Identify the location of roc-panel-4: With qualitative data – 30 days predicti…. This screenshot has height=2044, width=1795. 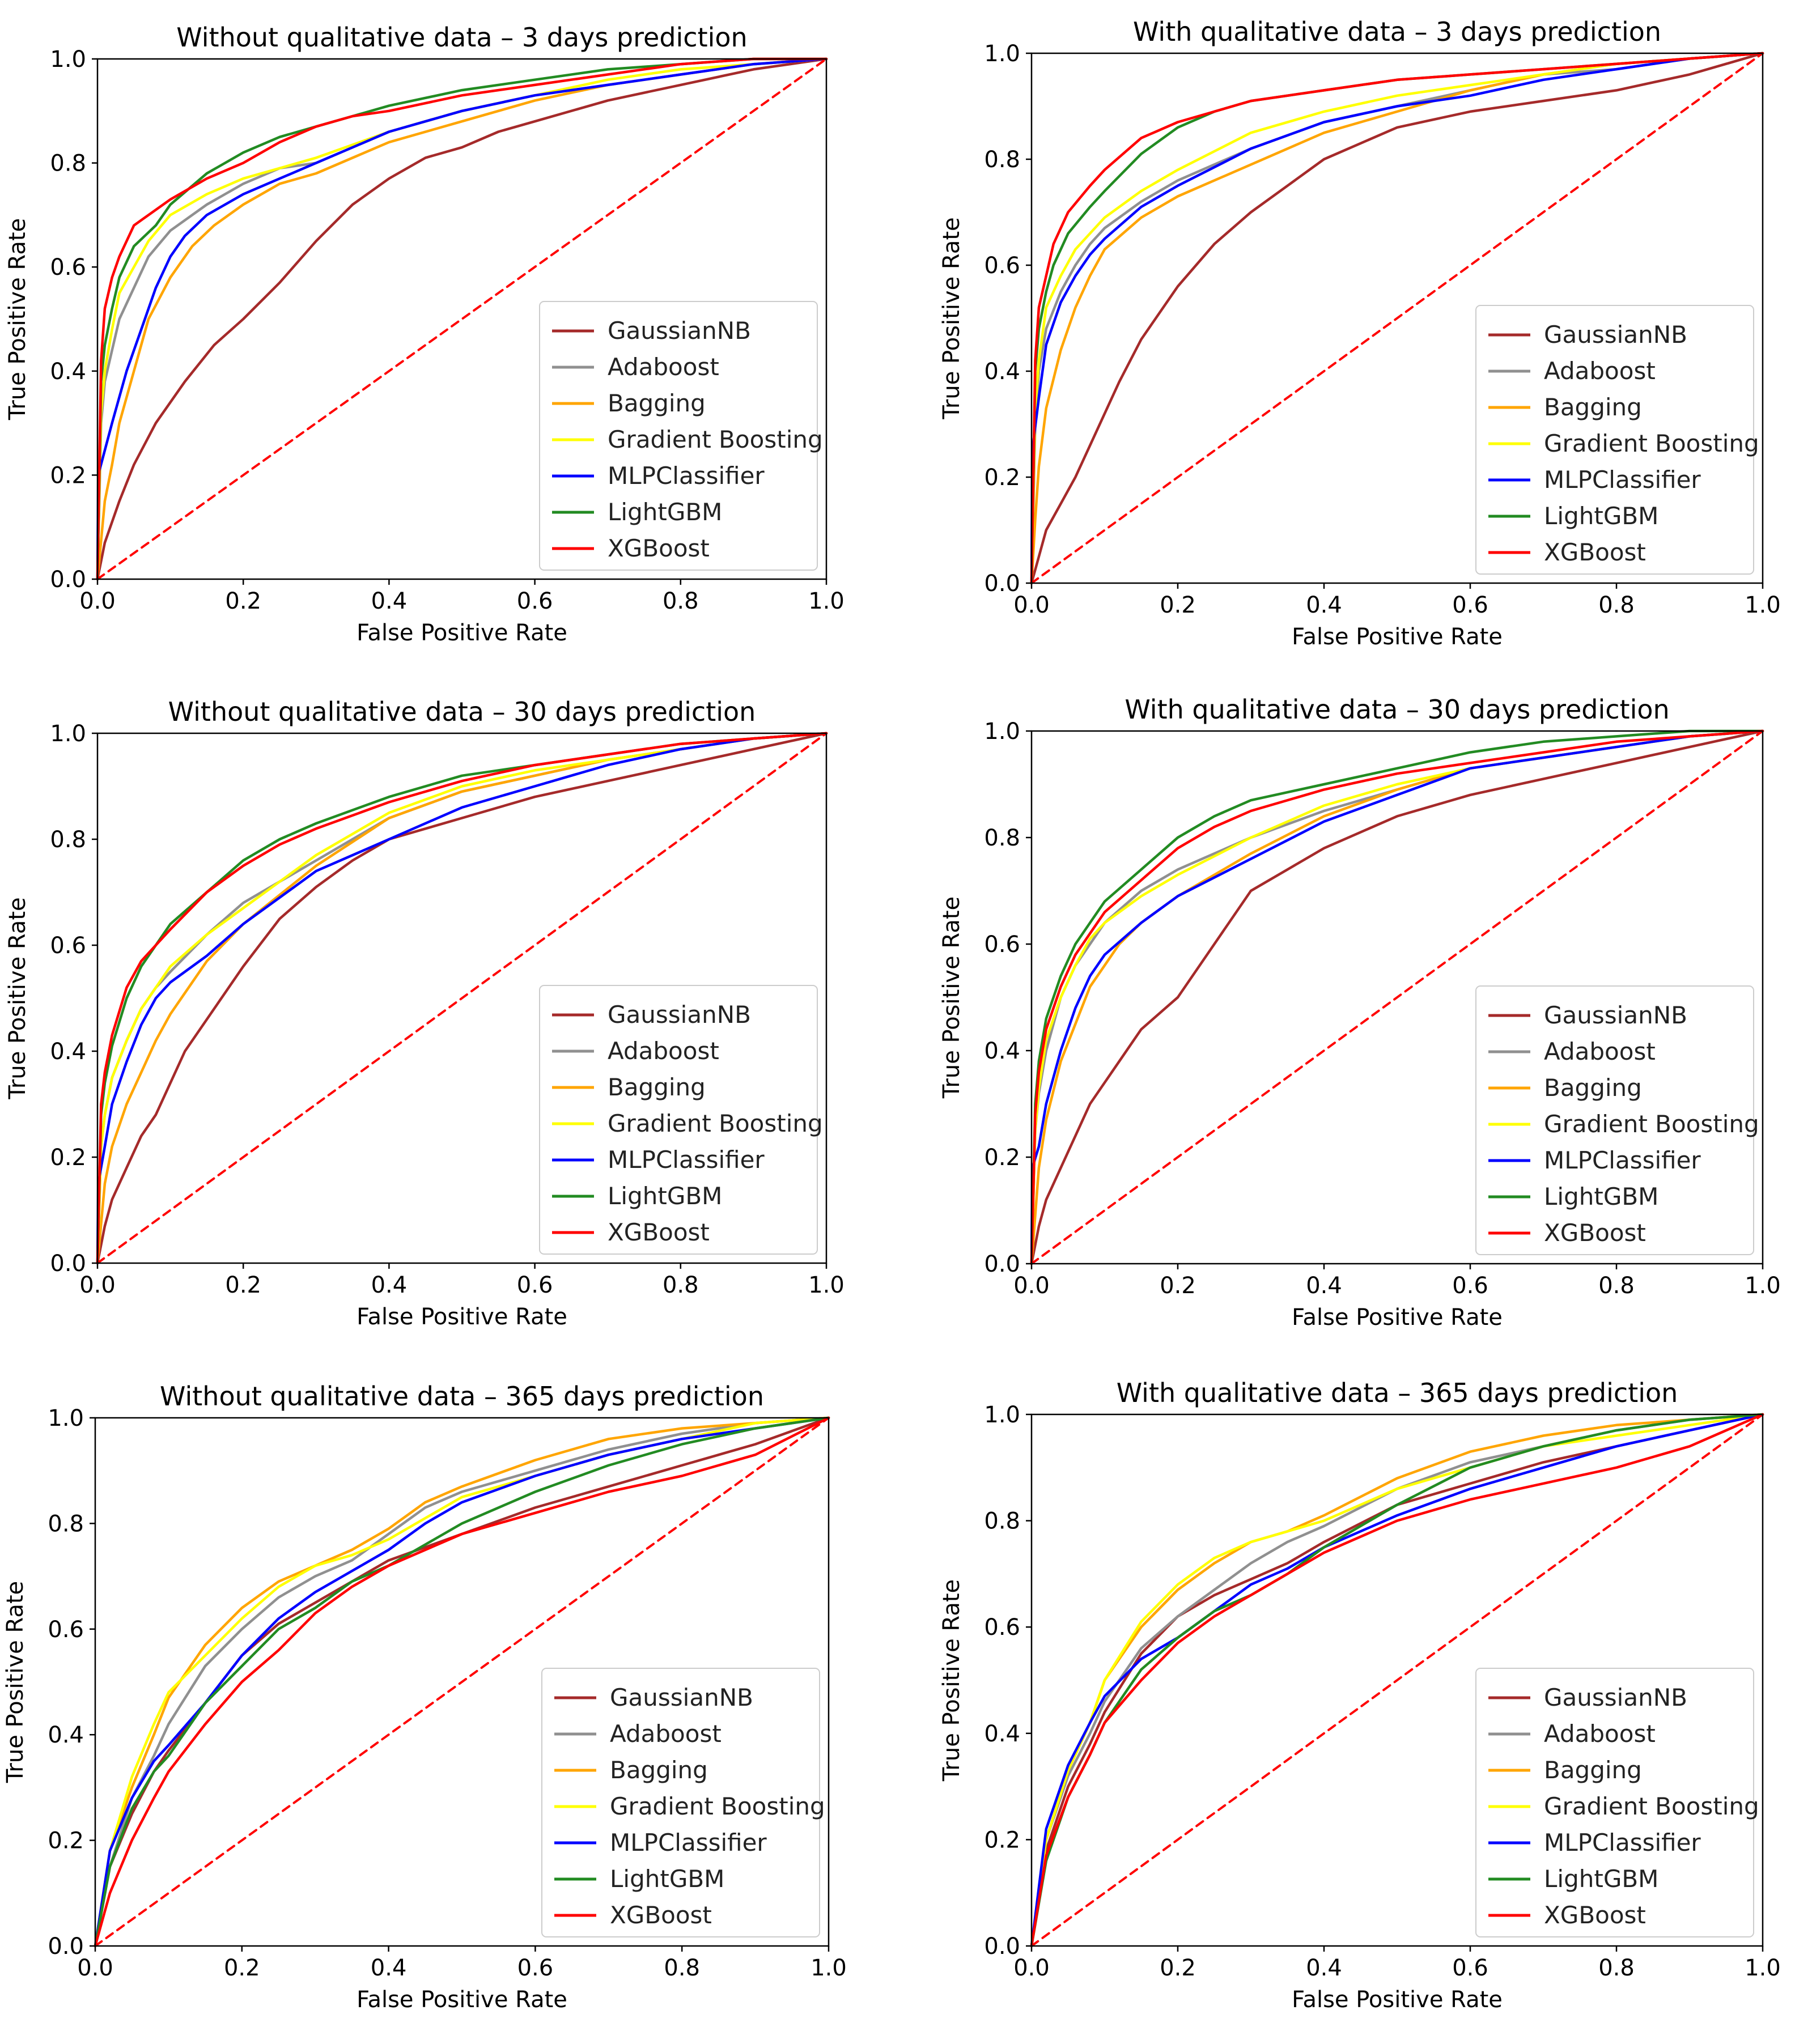
(1360, 1012).